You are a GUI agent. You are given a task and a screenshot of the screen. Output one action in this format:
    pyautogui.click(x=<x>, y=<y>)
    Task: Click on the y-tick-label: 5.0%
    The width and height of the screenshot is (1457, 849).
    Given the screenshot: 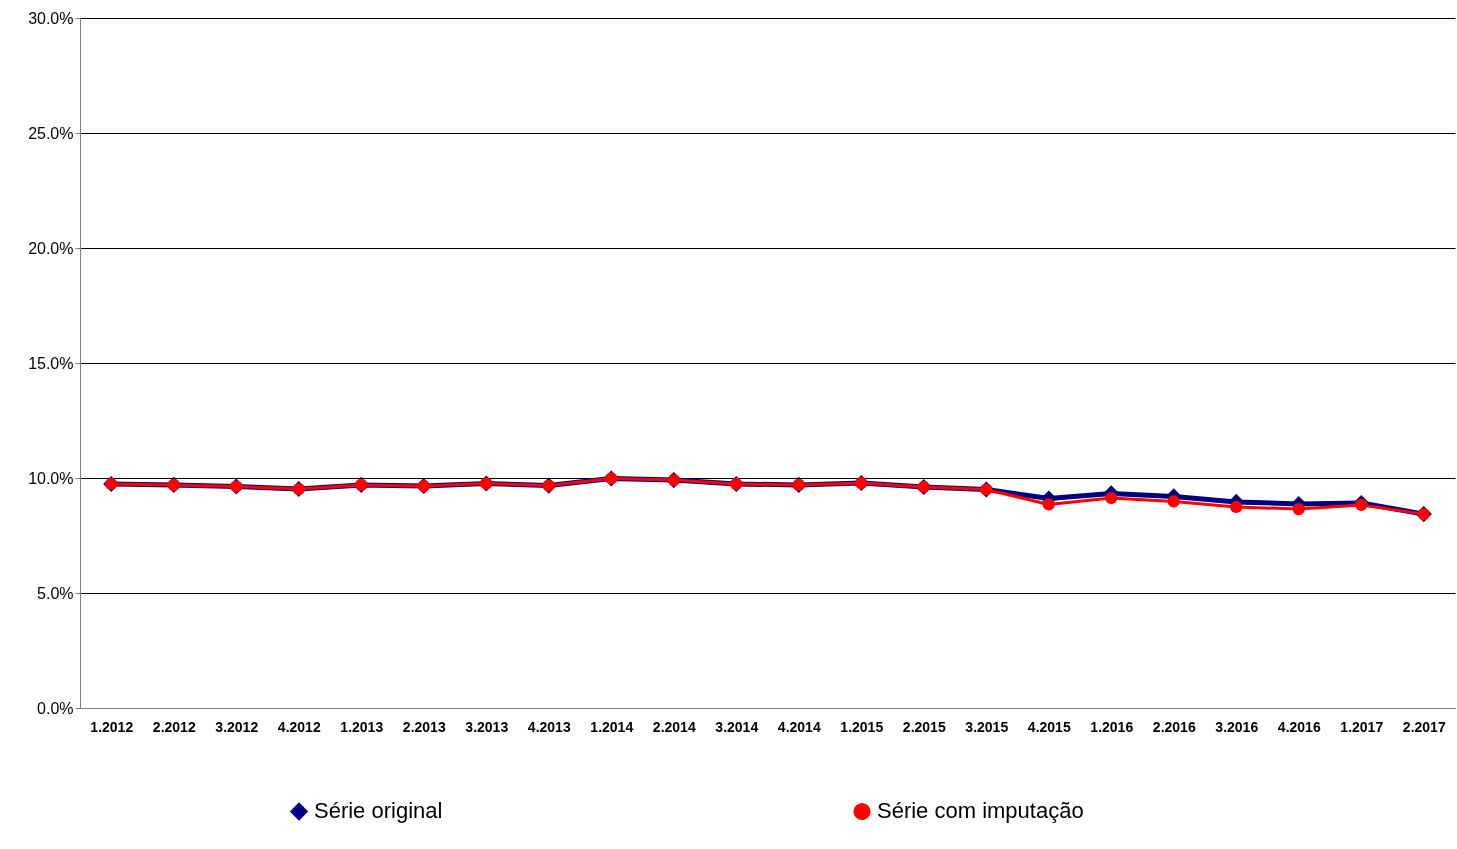 What is the action you would take?
    pyautogui.click(x=55, y=593)
    